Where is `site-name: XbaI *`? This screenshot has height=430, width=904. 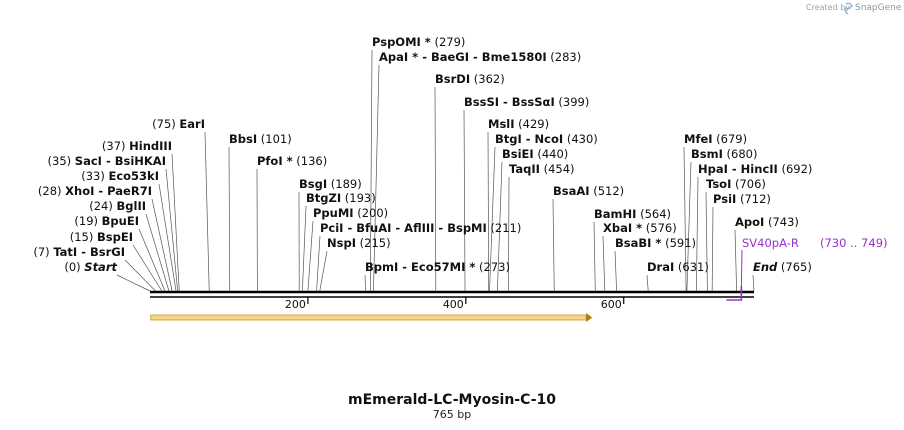
site-name: XbaI * is located at coordinates (622, 228).